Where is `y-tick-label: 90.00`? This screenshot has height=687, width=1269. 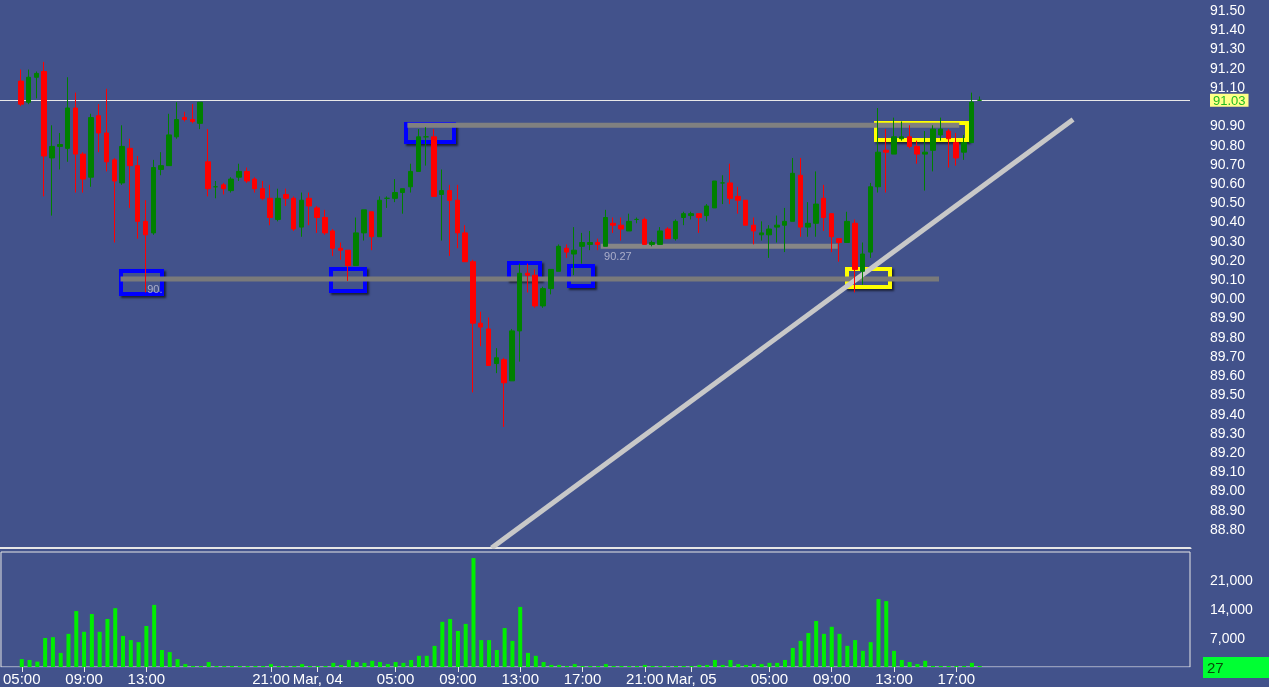
y-tick-label: 90.00 is located at coordinates (1228, 298).